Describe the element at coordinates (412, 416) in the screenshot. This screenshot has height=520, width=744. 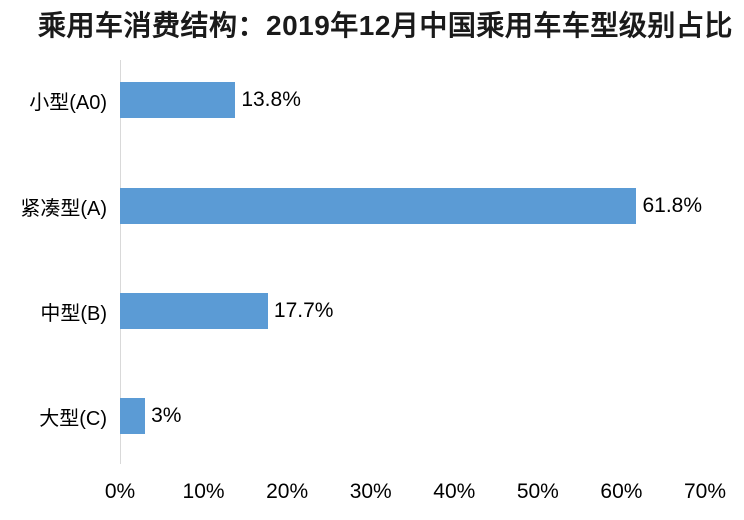
I see `bar-track: 3%` at that location.